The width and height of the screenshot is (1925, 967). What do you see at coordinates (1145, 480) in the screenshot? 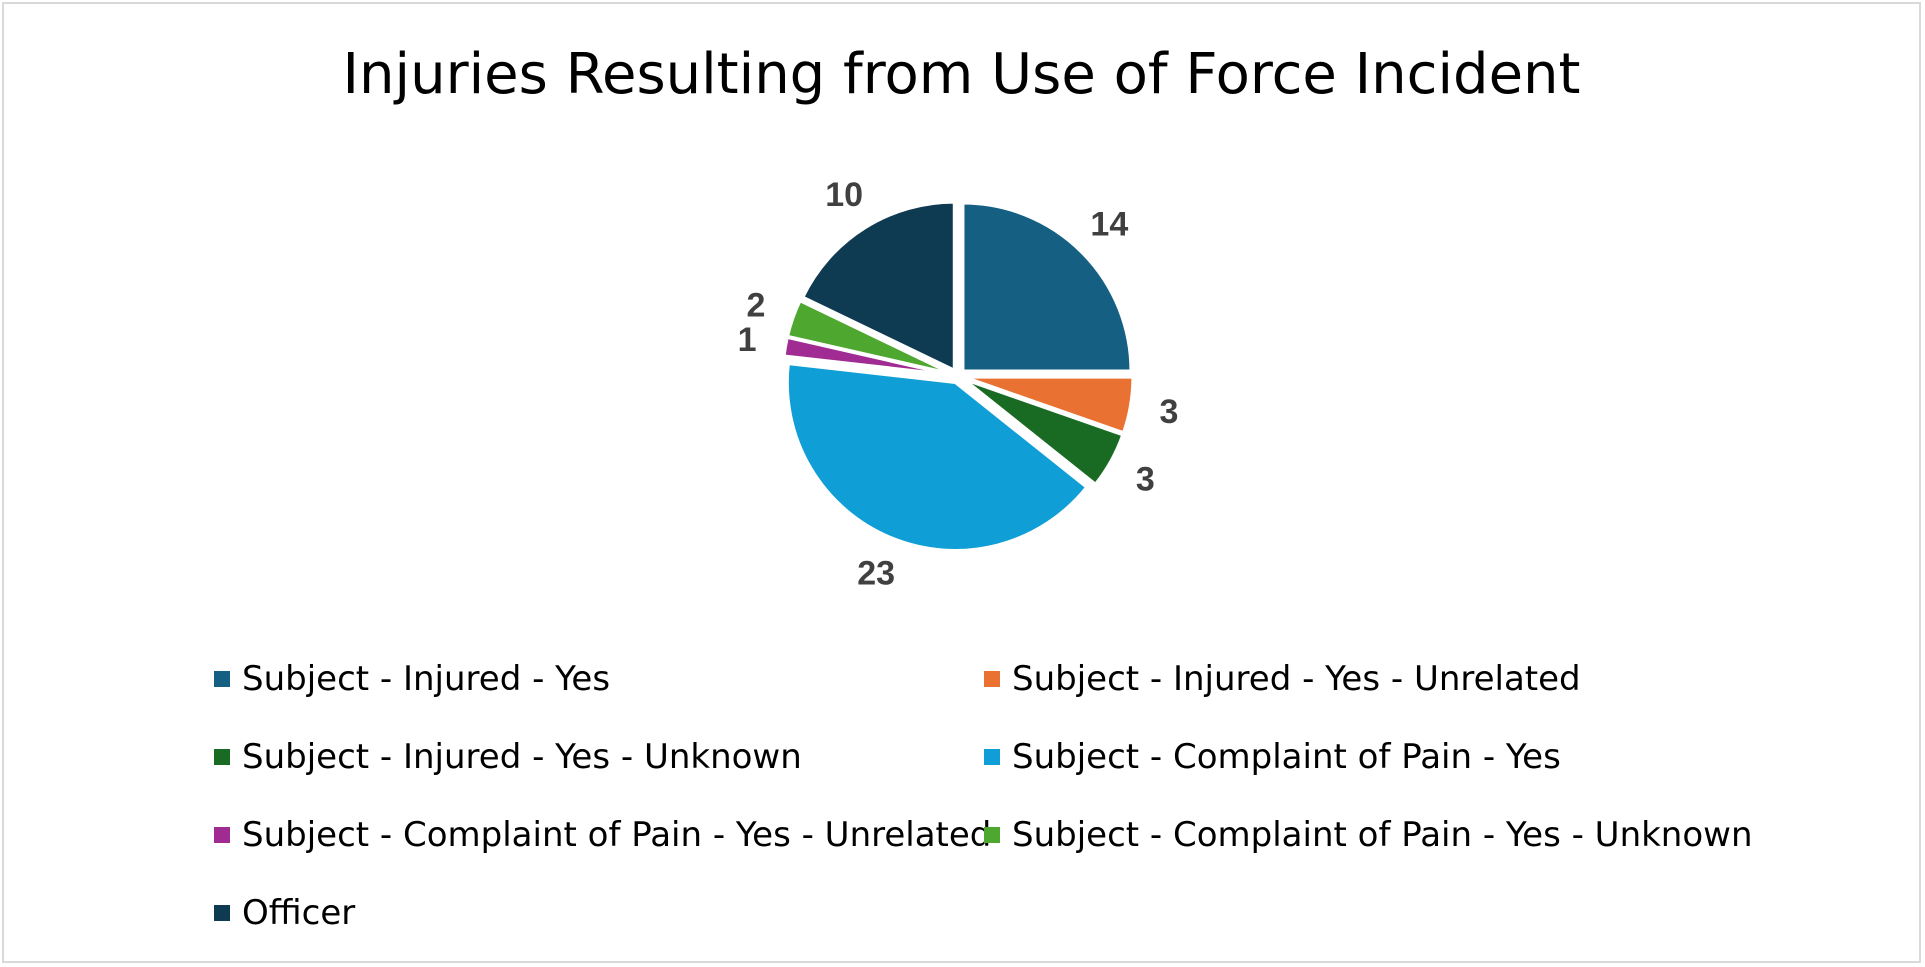
I see `data-label-3: 3` at bounding box center [1145, 480].